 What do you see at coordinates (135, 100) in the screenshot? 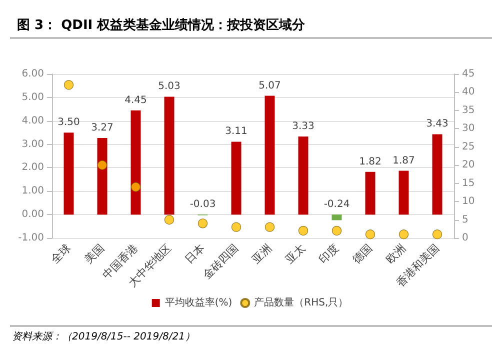
I see `data-label: 4.45` at bounding box center [135, 100].